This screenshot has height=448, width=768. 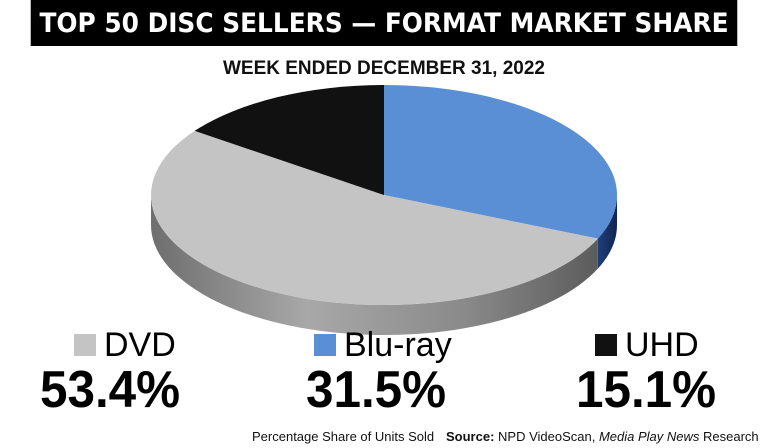 What do you see at coordinates (384, 68) in the screenshot?
I see `chart-subtitle: WEEK ENDED DECEMBER 31, 2022` at bounding box center [384, 68].